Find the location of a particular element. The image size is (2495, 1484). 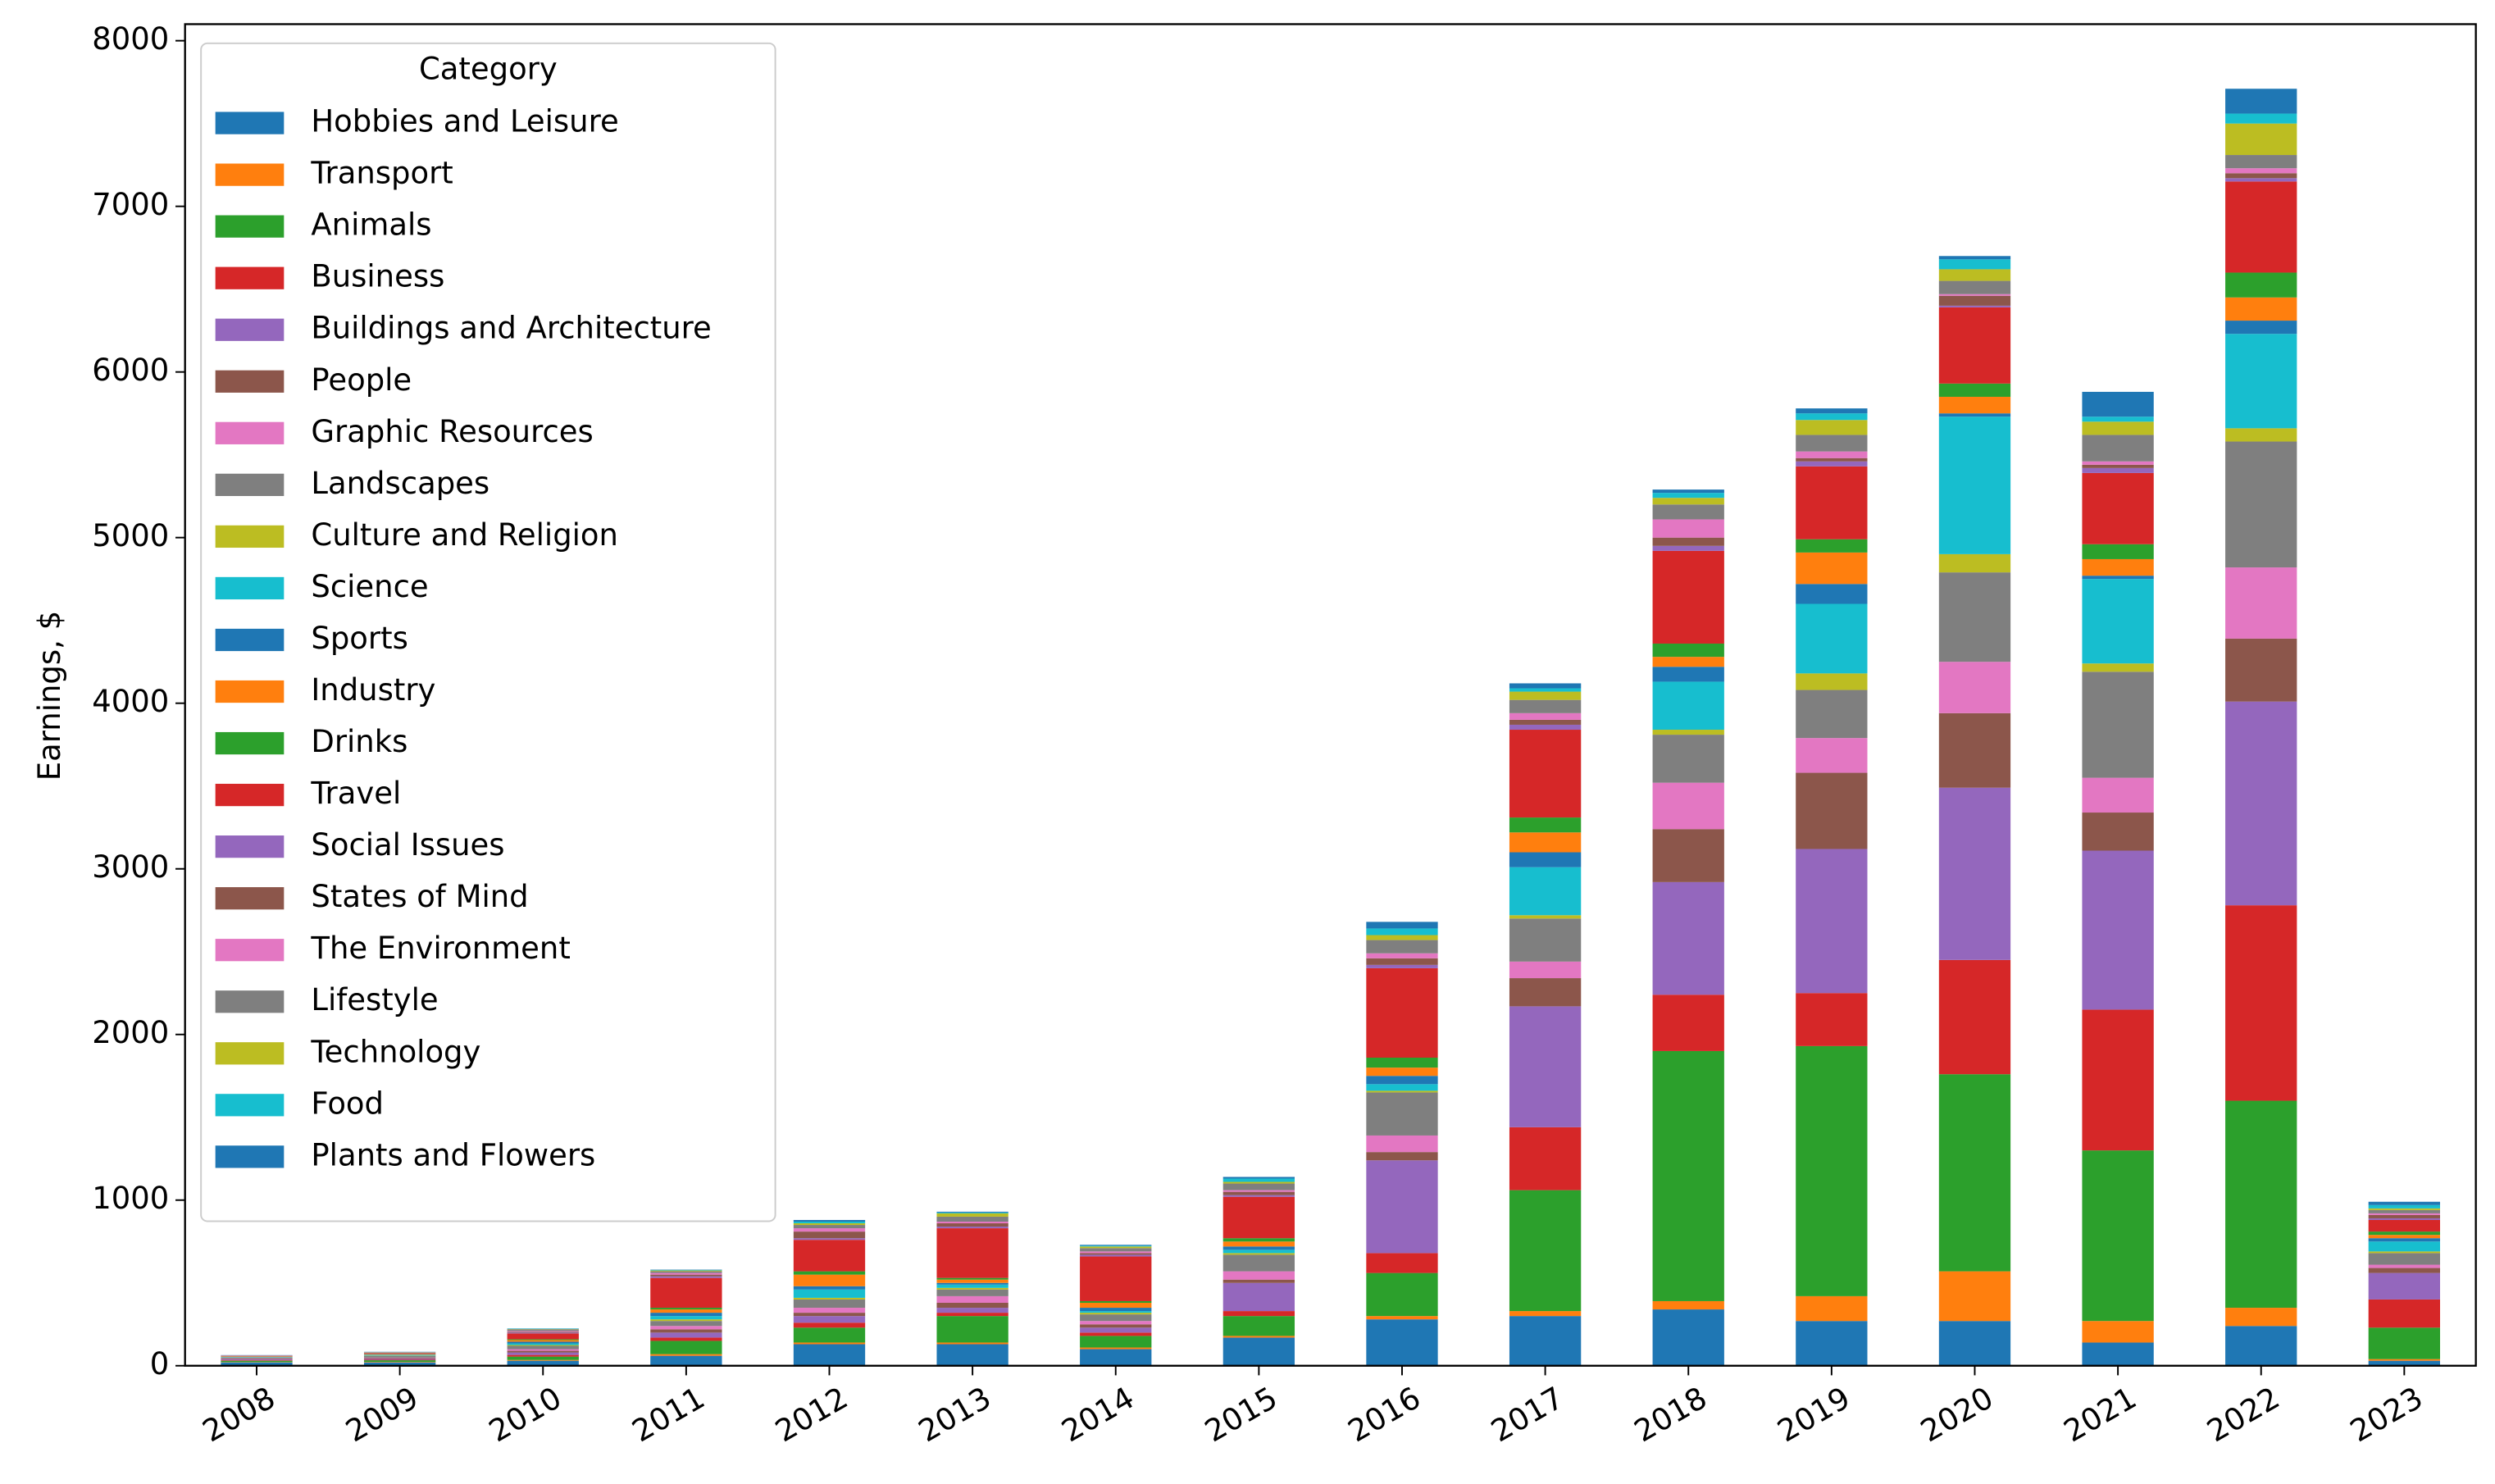

legend-label: Landscapes is located at coordinates (400, 483).